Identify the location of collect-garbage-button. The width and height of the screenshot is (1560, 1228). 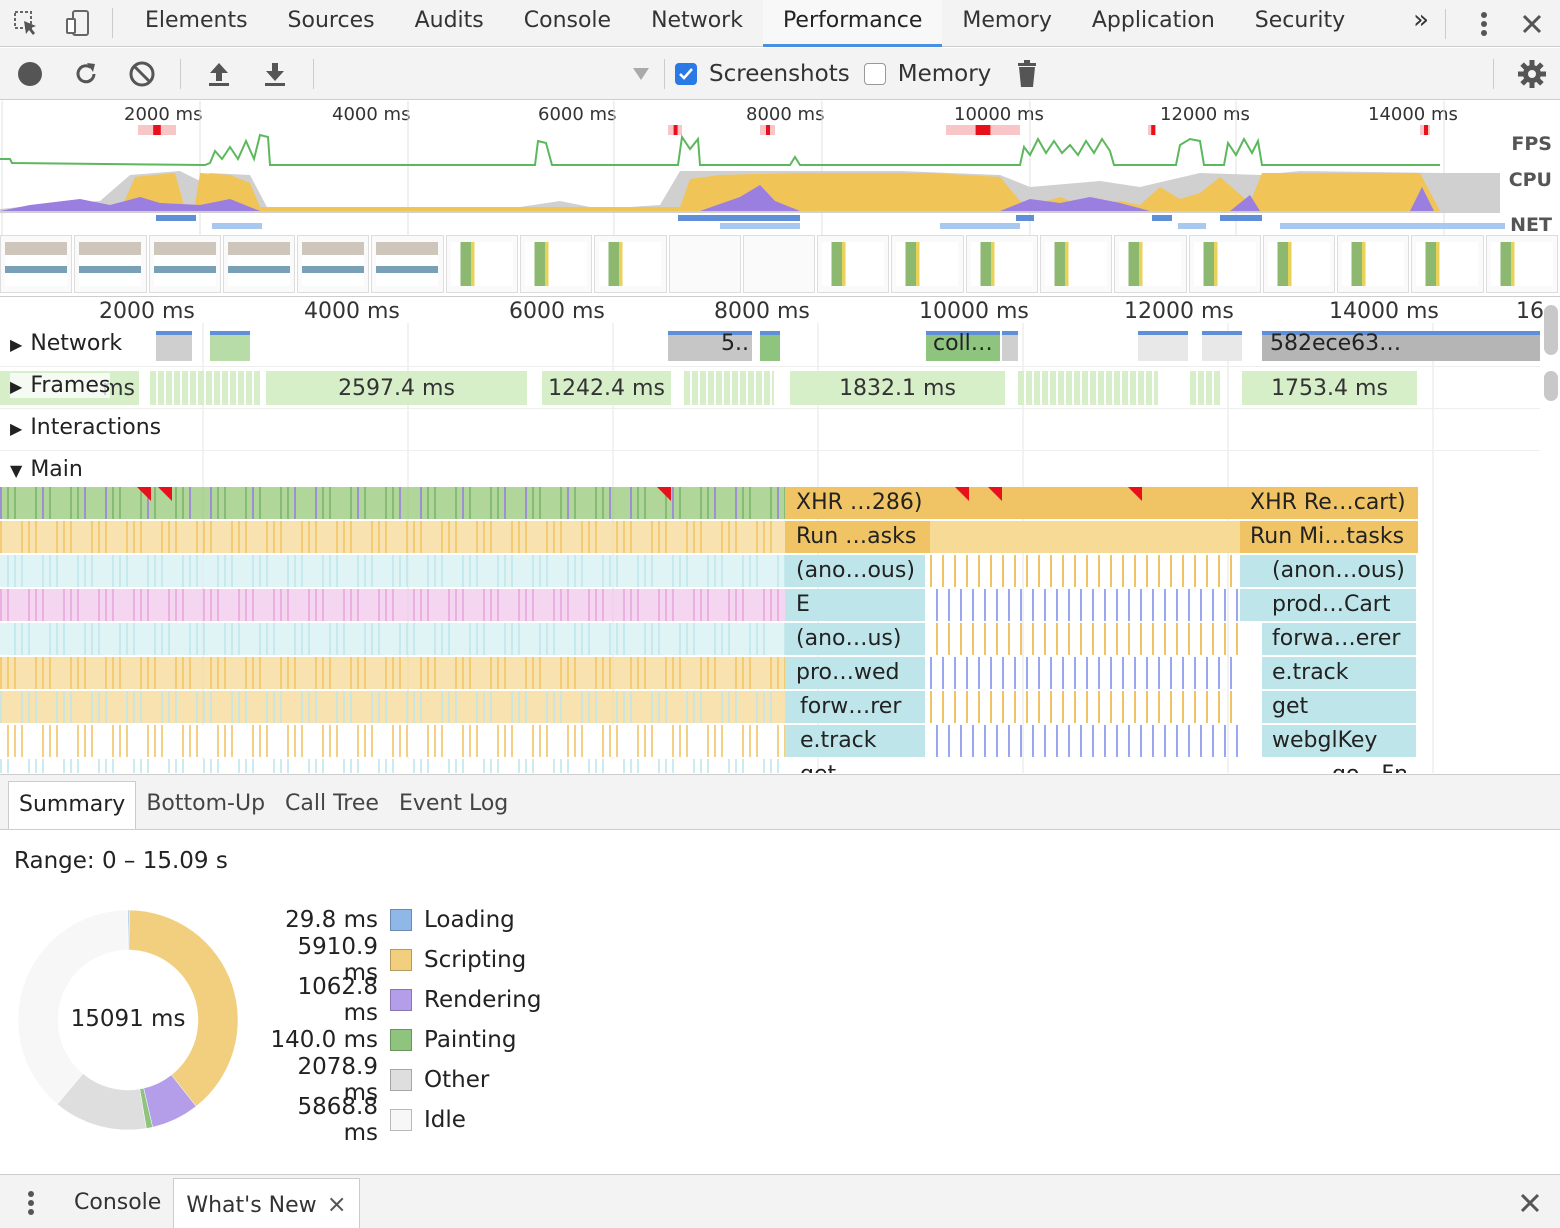
(1027, 74).